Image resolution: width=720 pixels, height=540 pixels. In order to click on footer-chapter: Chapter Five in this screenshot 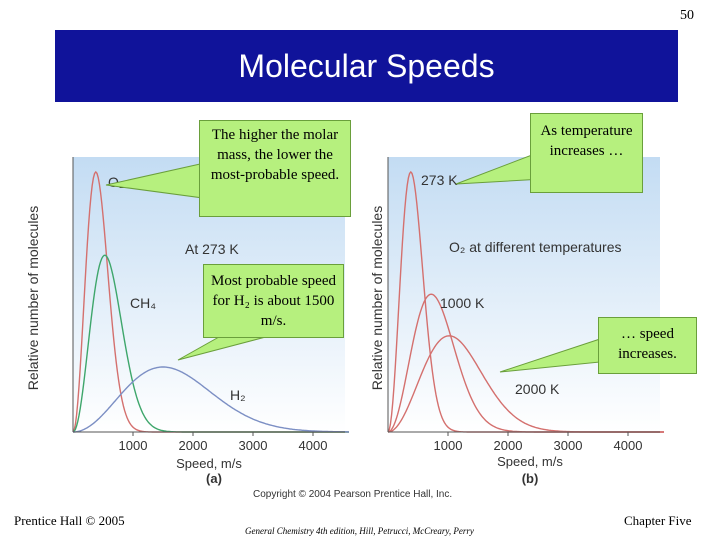, I will do `click(658, 520)`.